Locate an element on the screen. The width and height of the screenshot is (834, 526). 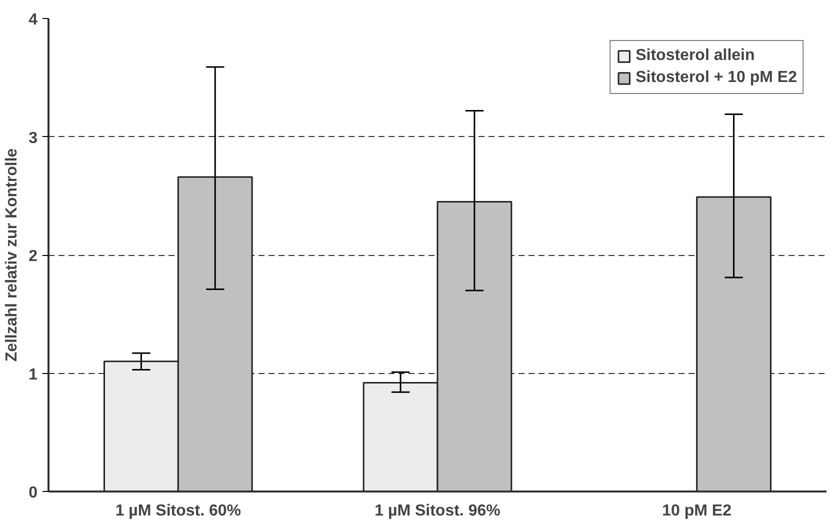
y-axis-title: Zellzahl relativ zur Kontrolle is located at coordinates (12, 255).